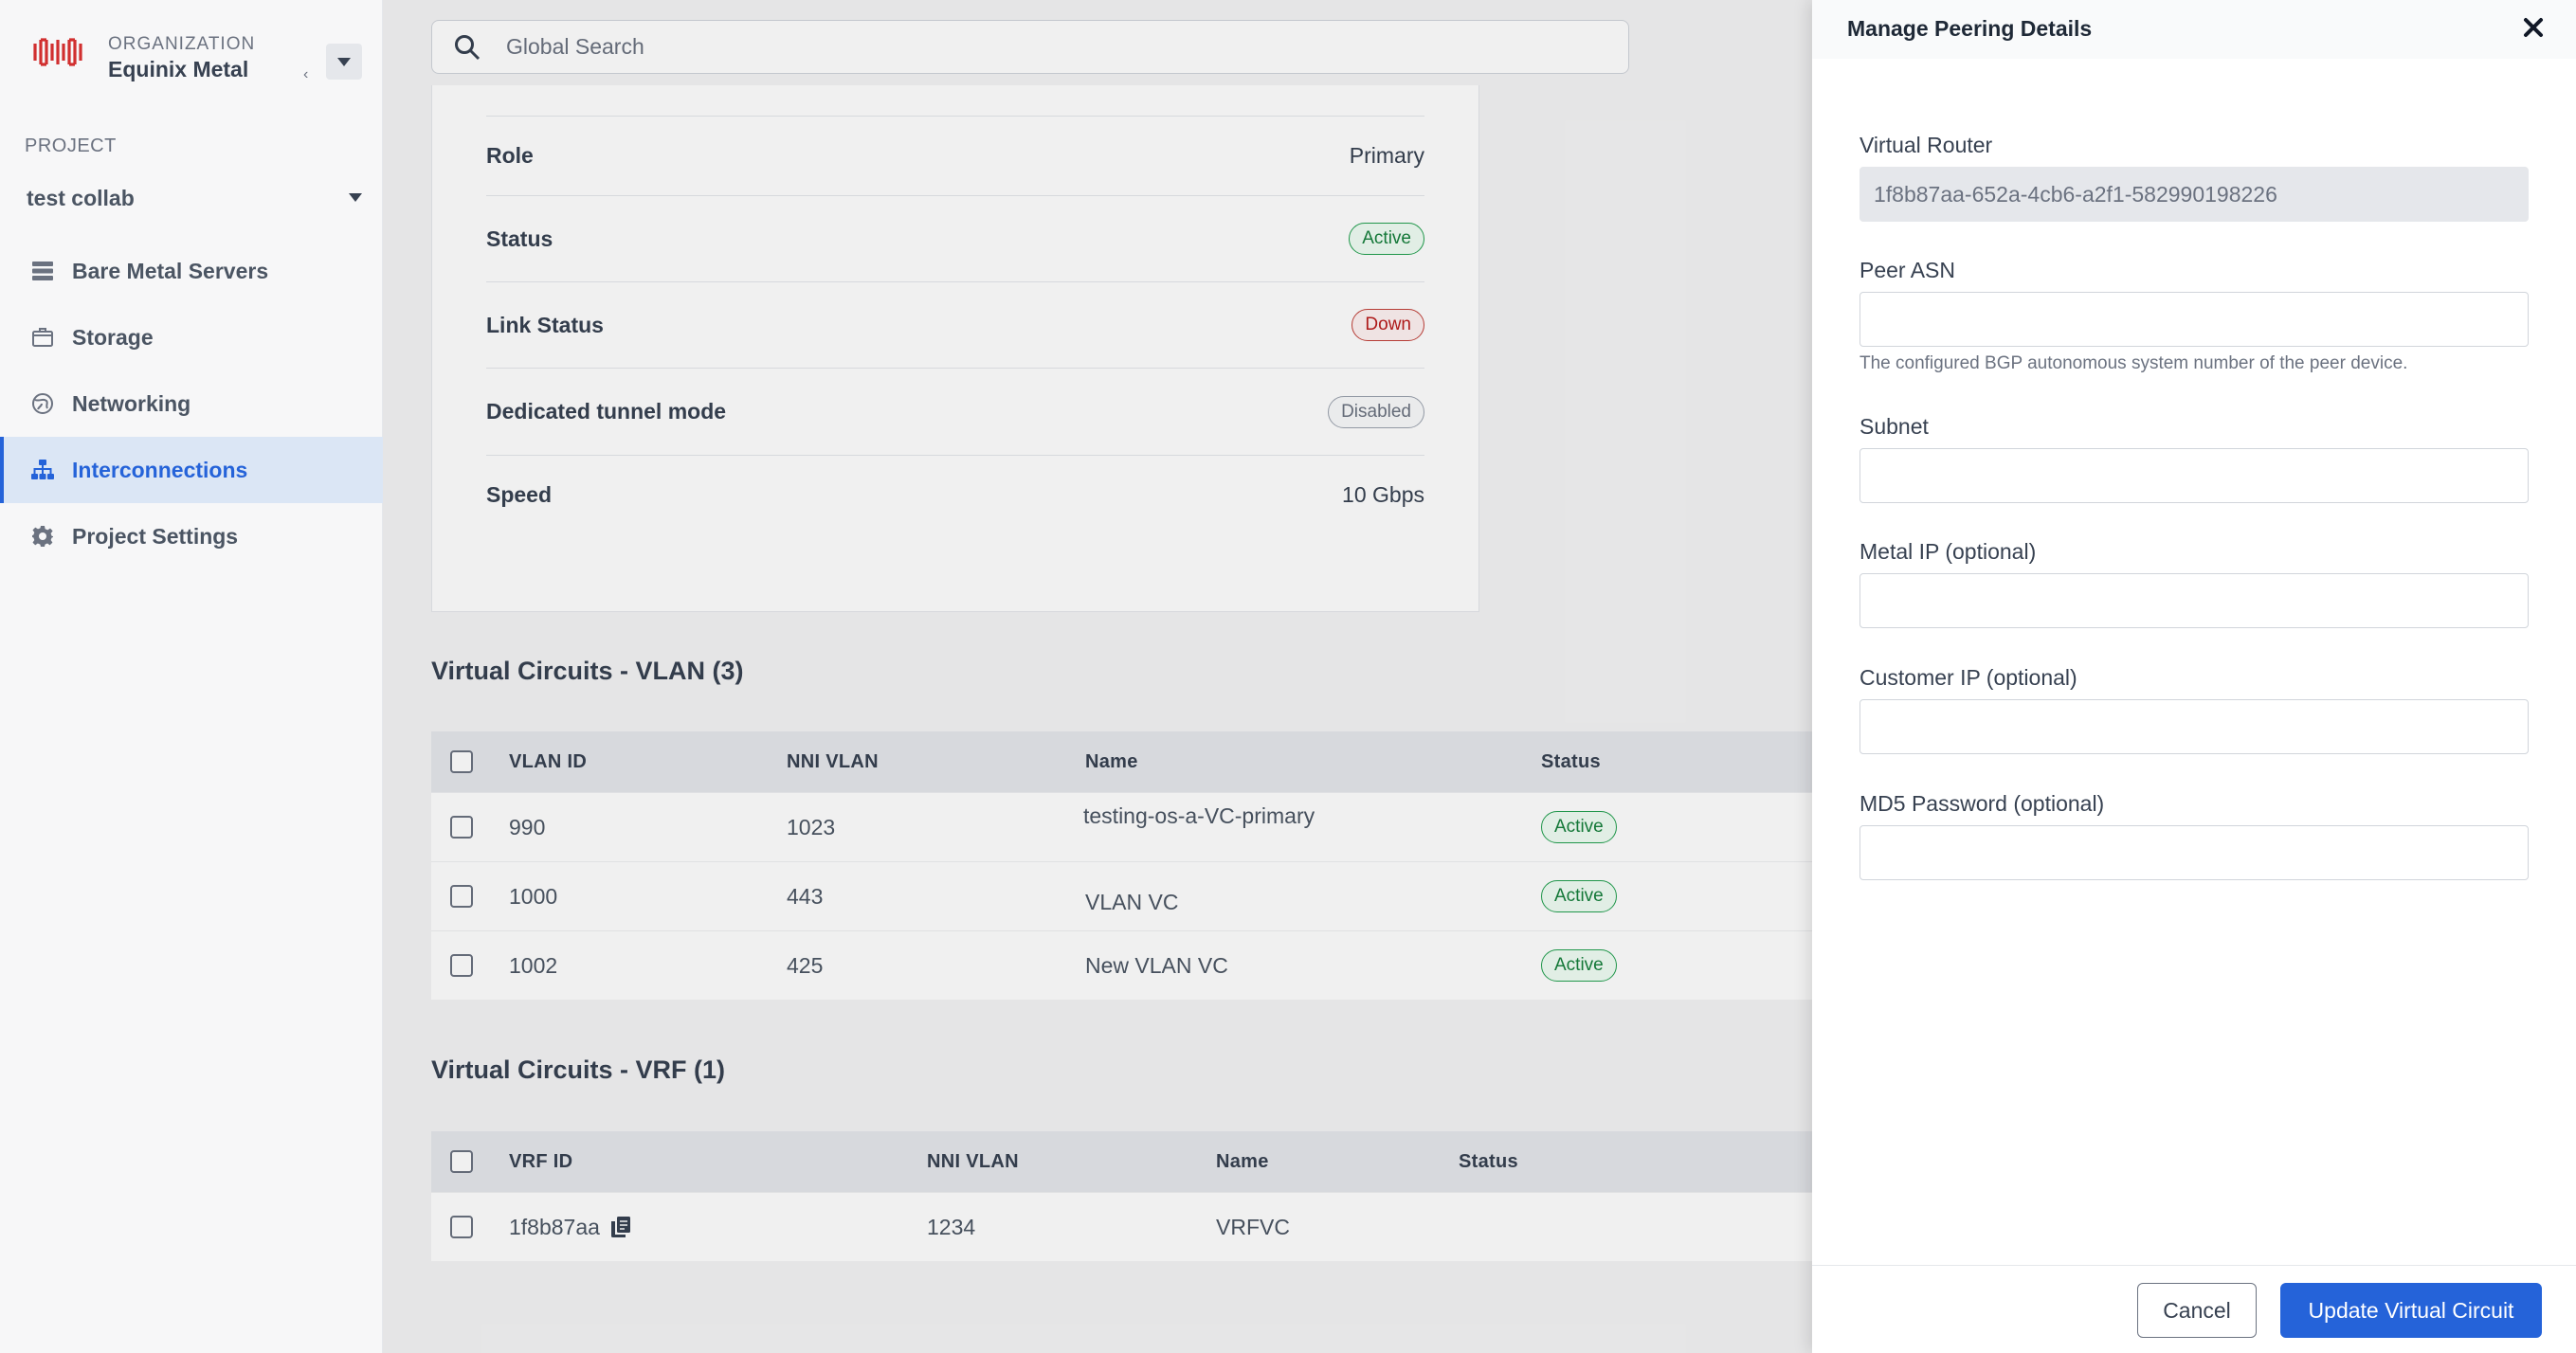  I want to click on vc-name: testing-os-a-VC-primary, so click(1199, 815).